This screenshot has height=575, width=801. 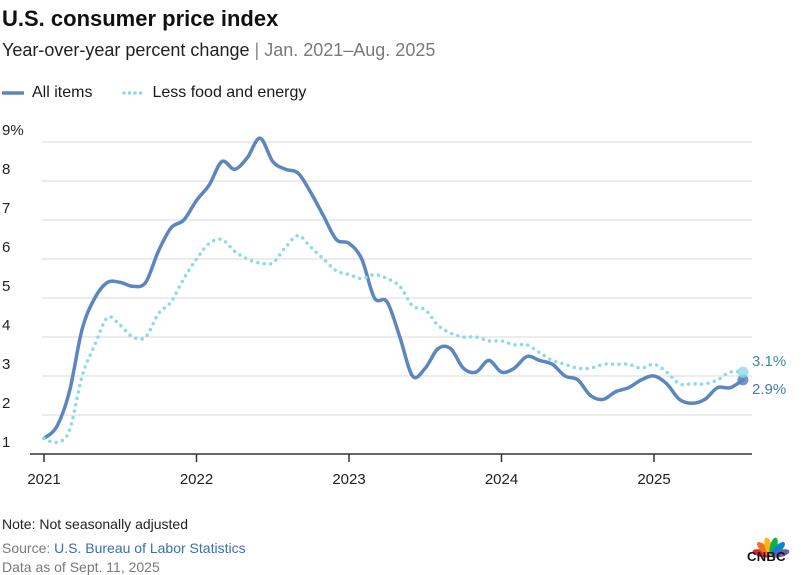 What do you see at coordinates (196, 479) in the screenshot?
I see `x-tick-label: 2022` at bounding box center [196, 479].